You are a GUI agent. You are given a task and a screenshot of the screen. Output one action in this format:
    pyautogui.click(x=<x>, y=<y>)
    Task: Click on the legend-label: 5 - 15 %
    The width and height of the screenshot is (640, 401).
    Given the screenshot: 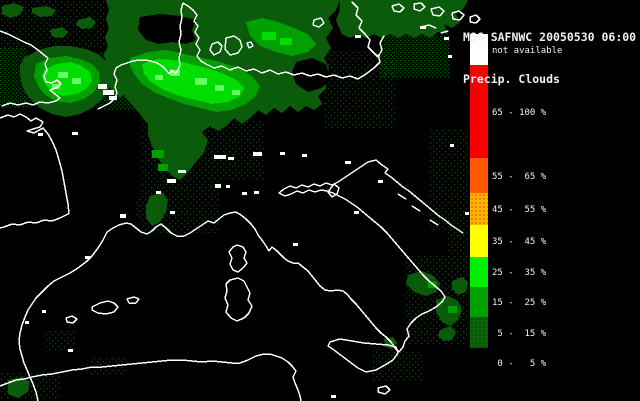 What is the action you would take?
    pyautogui.click(x=519, y=334)
    